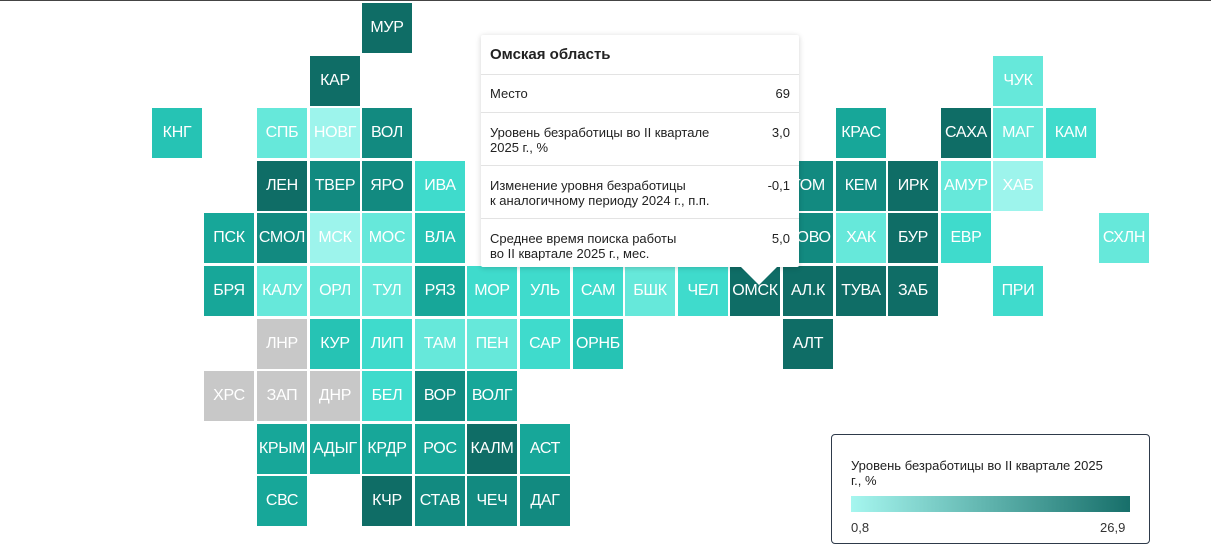 The height and width of the screenshot is (544, 1211). Describe the element at coordinates (598, 344) in the screenshot. I see `region-tile: ОРНБ` at that location.